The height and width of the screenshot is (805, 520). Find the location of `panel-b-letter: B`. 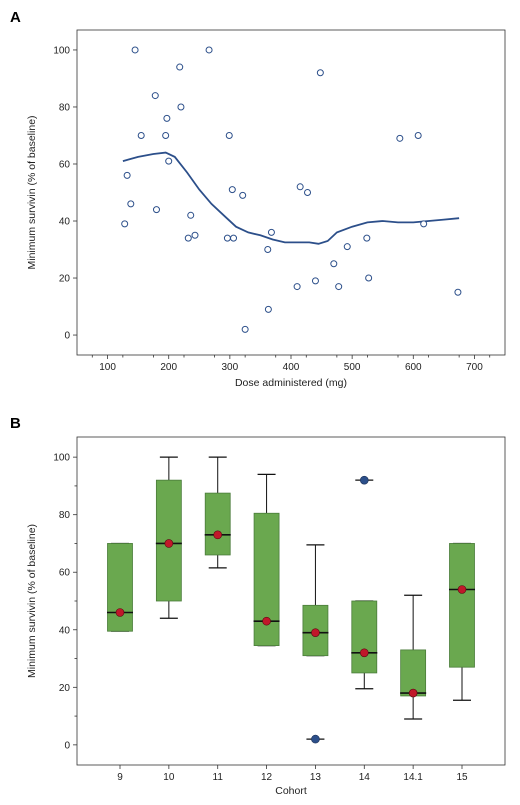

panel-b-letter: B is located at coordinates (15, 423).